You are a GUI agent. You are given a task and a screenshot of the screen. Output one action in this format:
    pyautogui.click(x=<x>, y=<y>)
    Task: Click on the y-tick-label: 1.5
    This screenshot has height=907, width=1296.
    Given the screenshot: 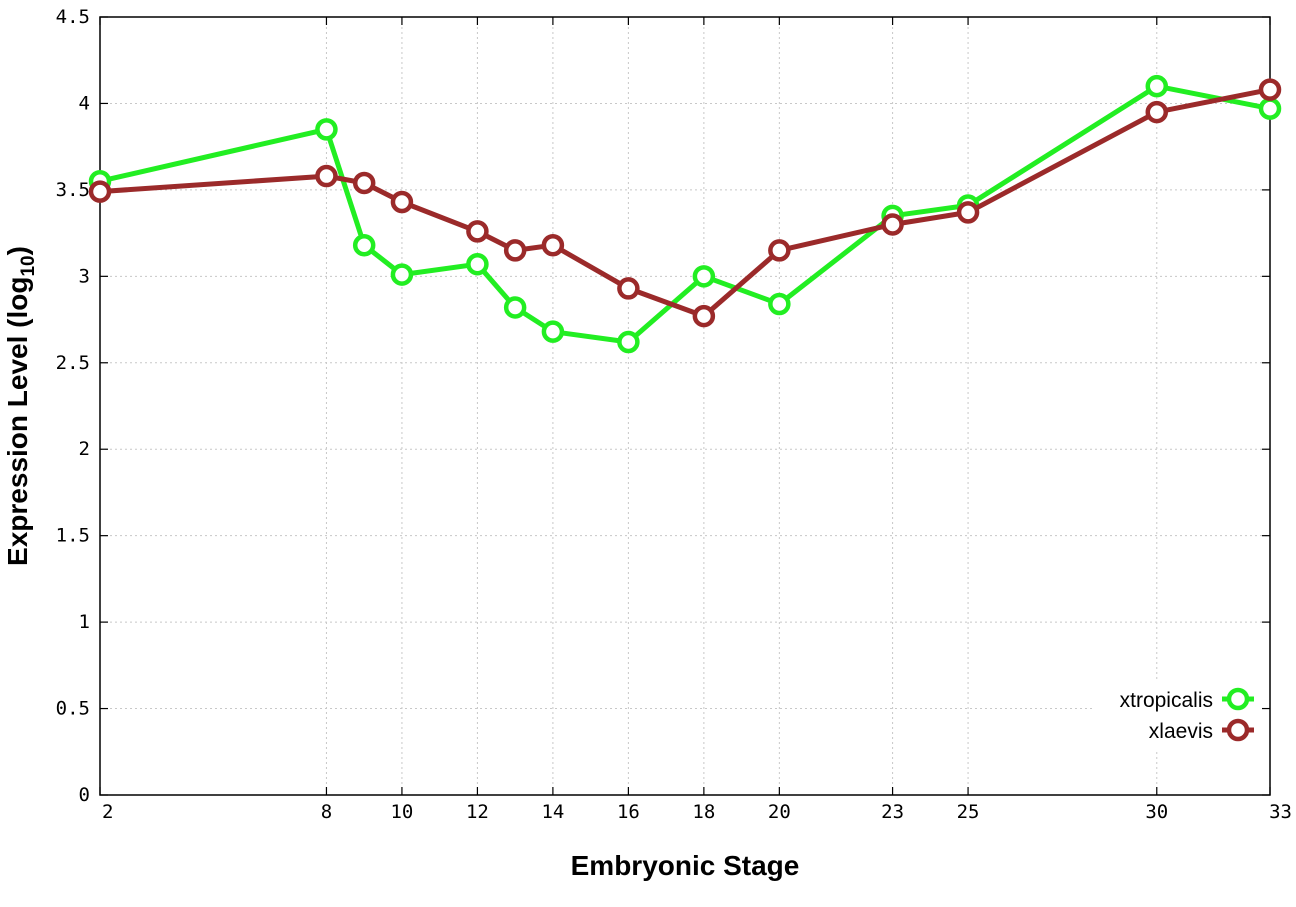 What is the action you would take?
    pyautogui.click(x=73, y=536)
    